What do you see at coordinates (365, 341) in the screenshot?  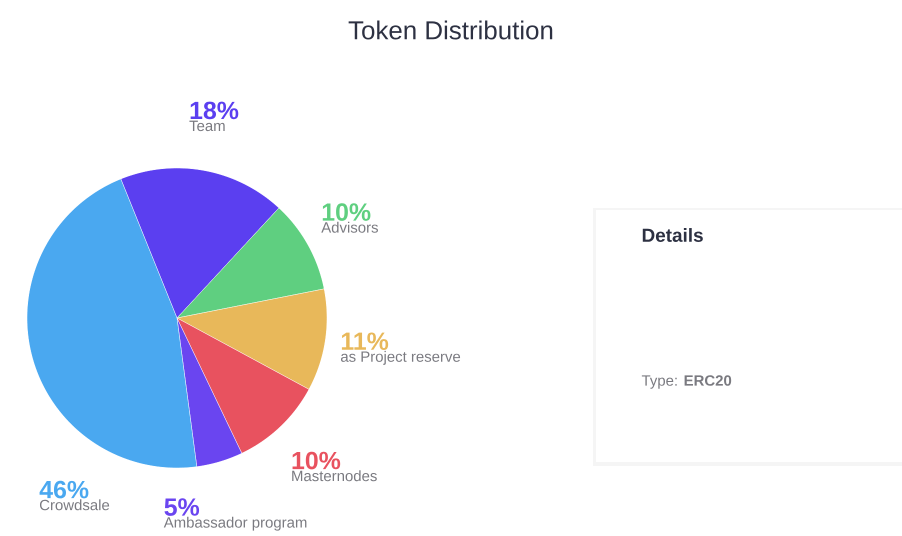 I see `data-label: 11%` at bounding box center [365, 341].